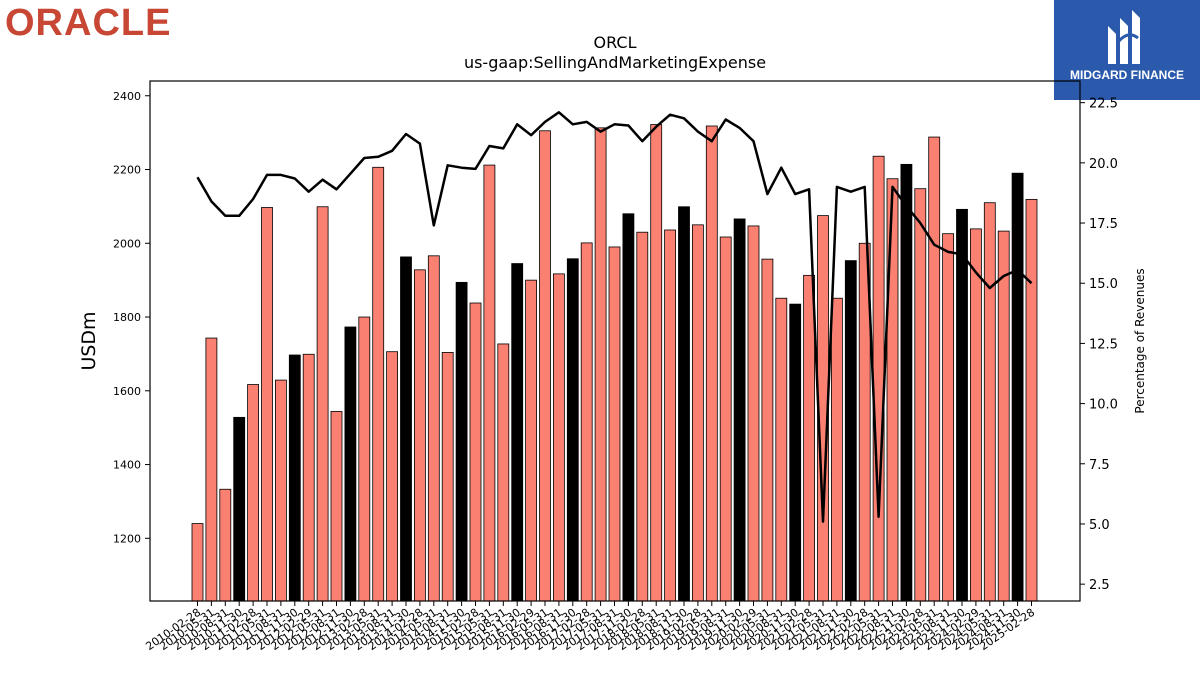 The image size is (1200, 675). Describe the element at coordinates (1140, 340) in the screenshot. I see `y2-axis-label: Percentage of Revenues` at that location.